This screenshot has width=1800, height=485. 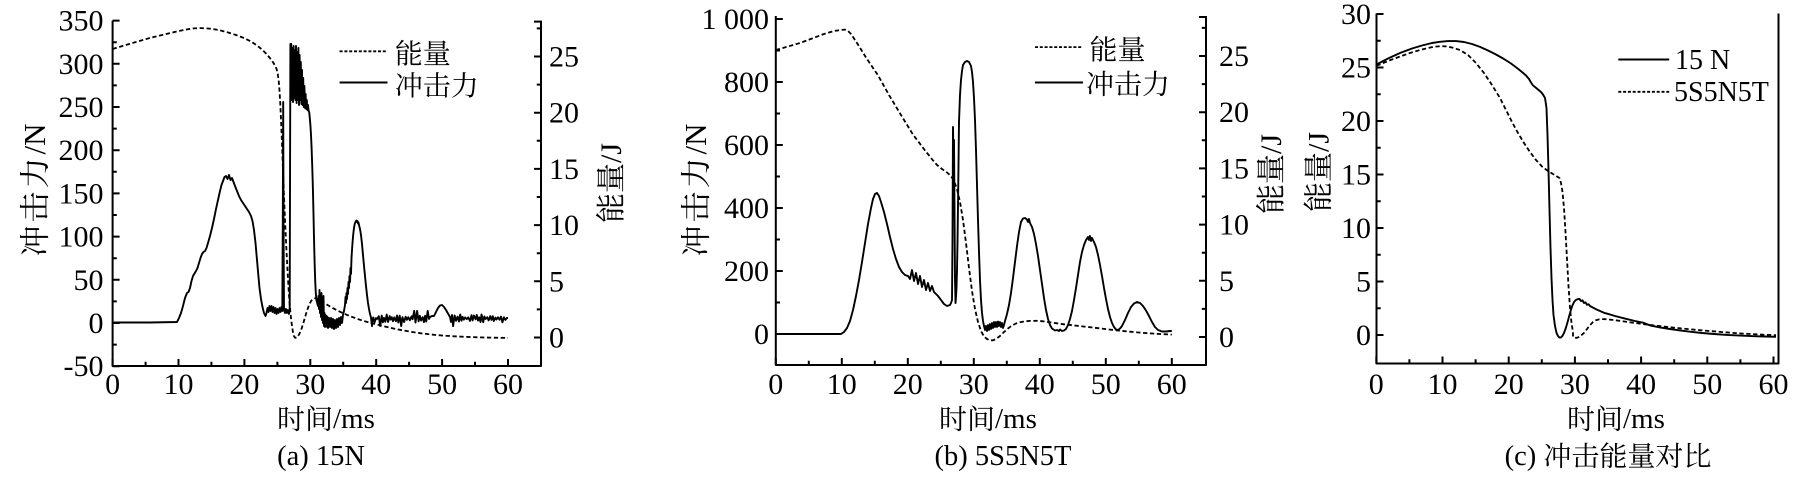 I want to click on svg-text: (b) 5S5N5T, so click(x=1003, y=456).